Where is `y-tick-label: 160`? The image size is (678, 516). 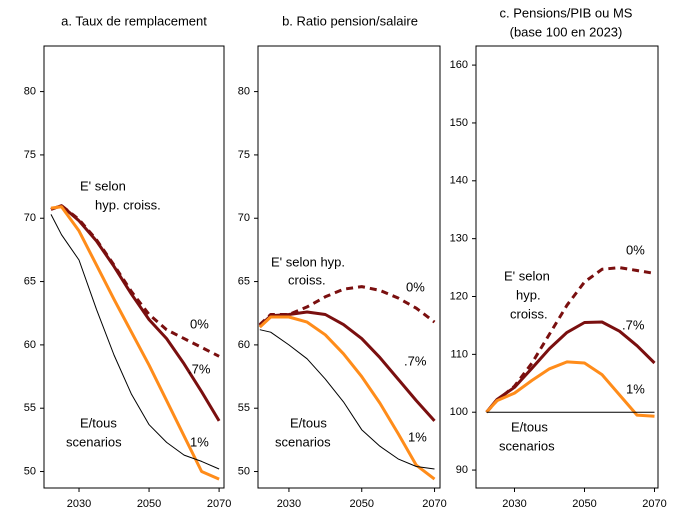 y-tick-label: 160 is located at coordinates (459, 65).